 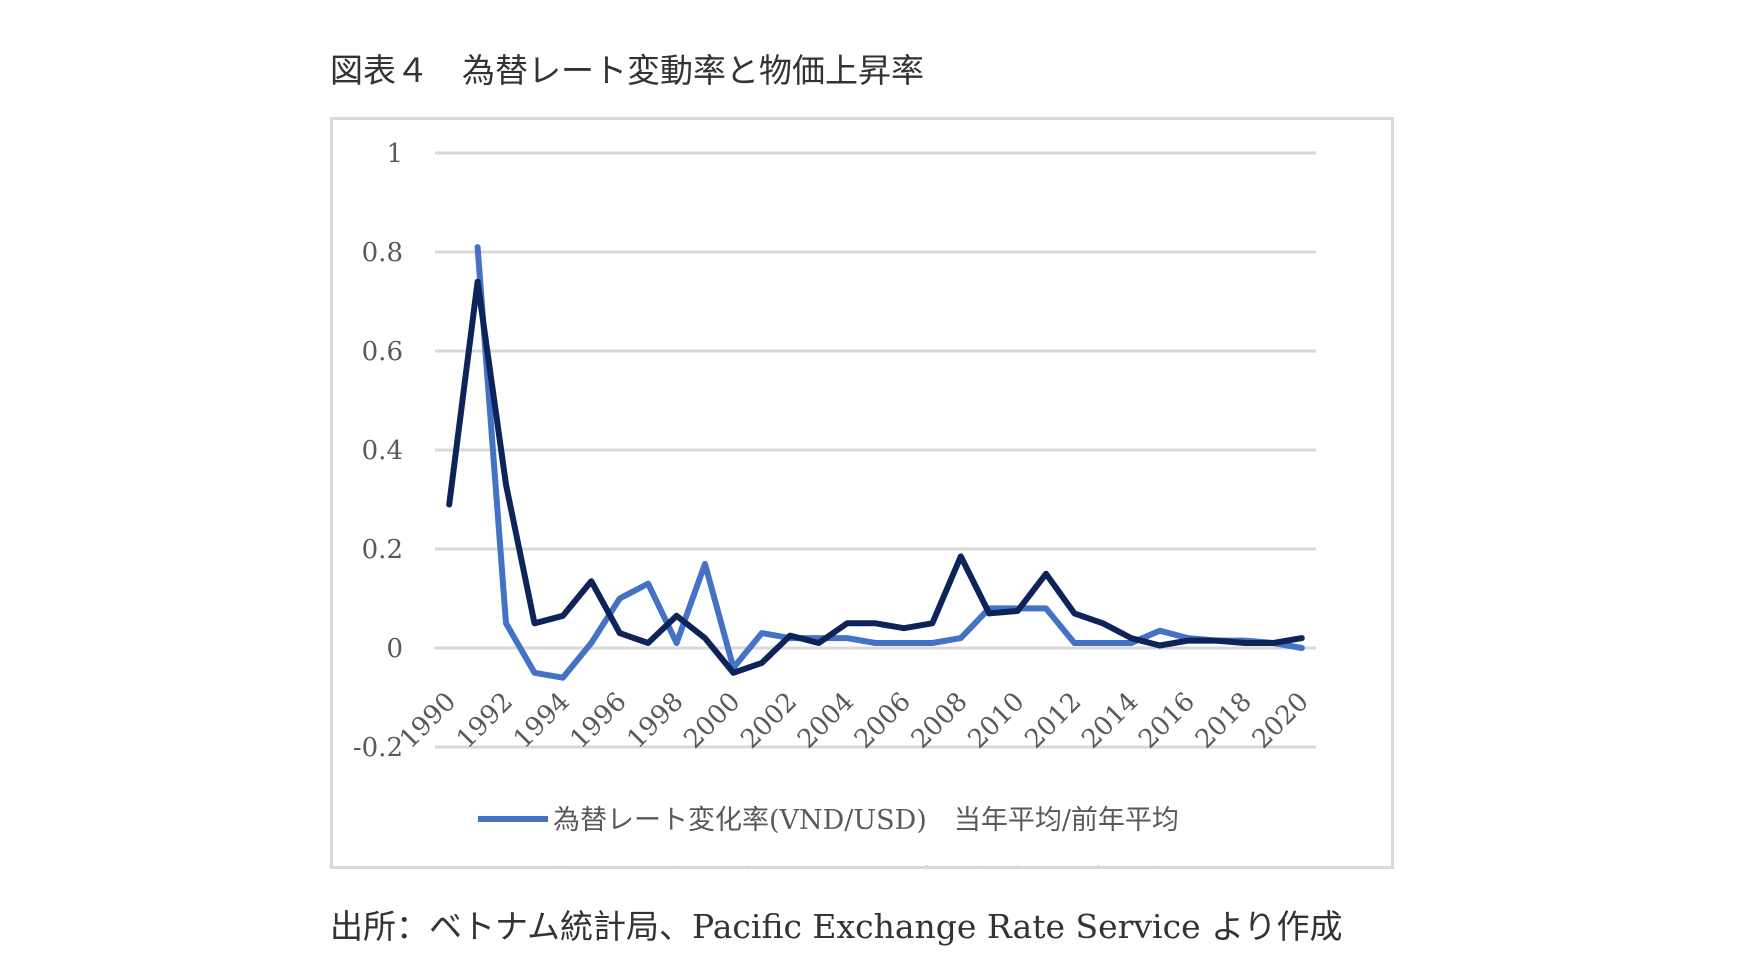 What do you see at coordinates (1224, 721) in the screenshot?
I see `x-tick-label: 2018` at bounding box center [1224, 721].